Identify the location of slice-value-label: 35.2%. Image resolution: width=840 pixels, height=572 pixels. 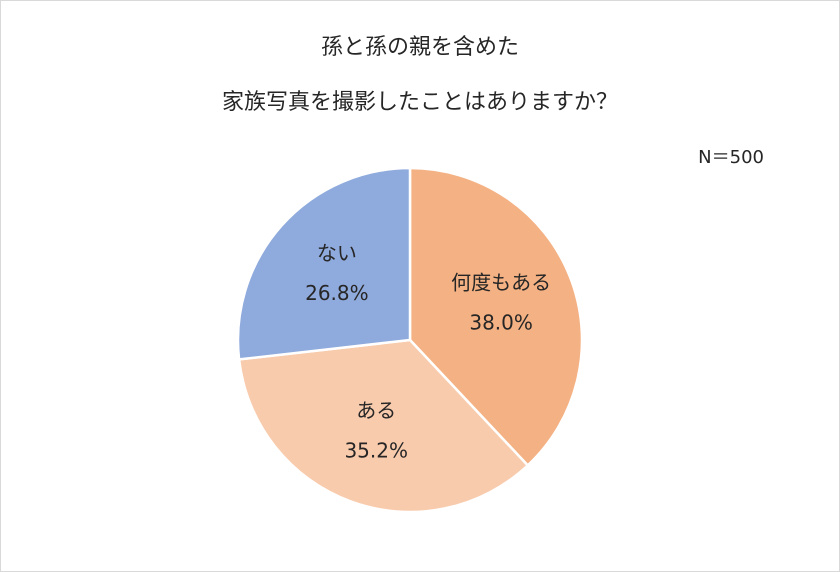
(376, 450).